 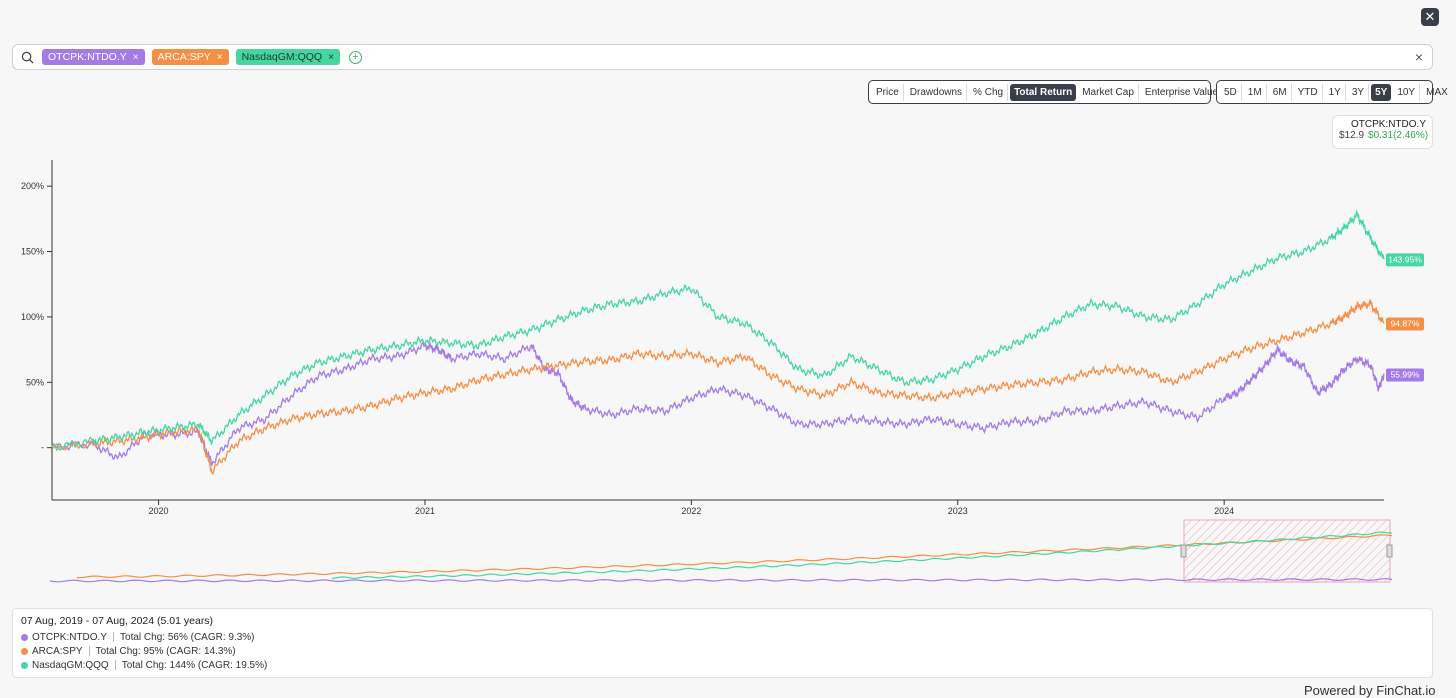 I want to click on range-option: 10Y, so click(x=1407, y=92).